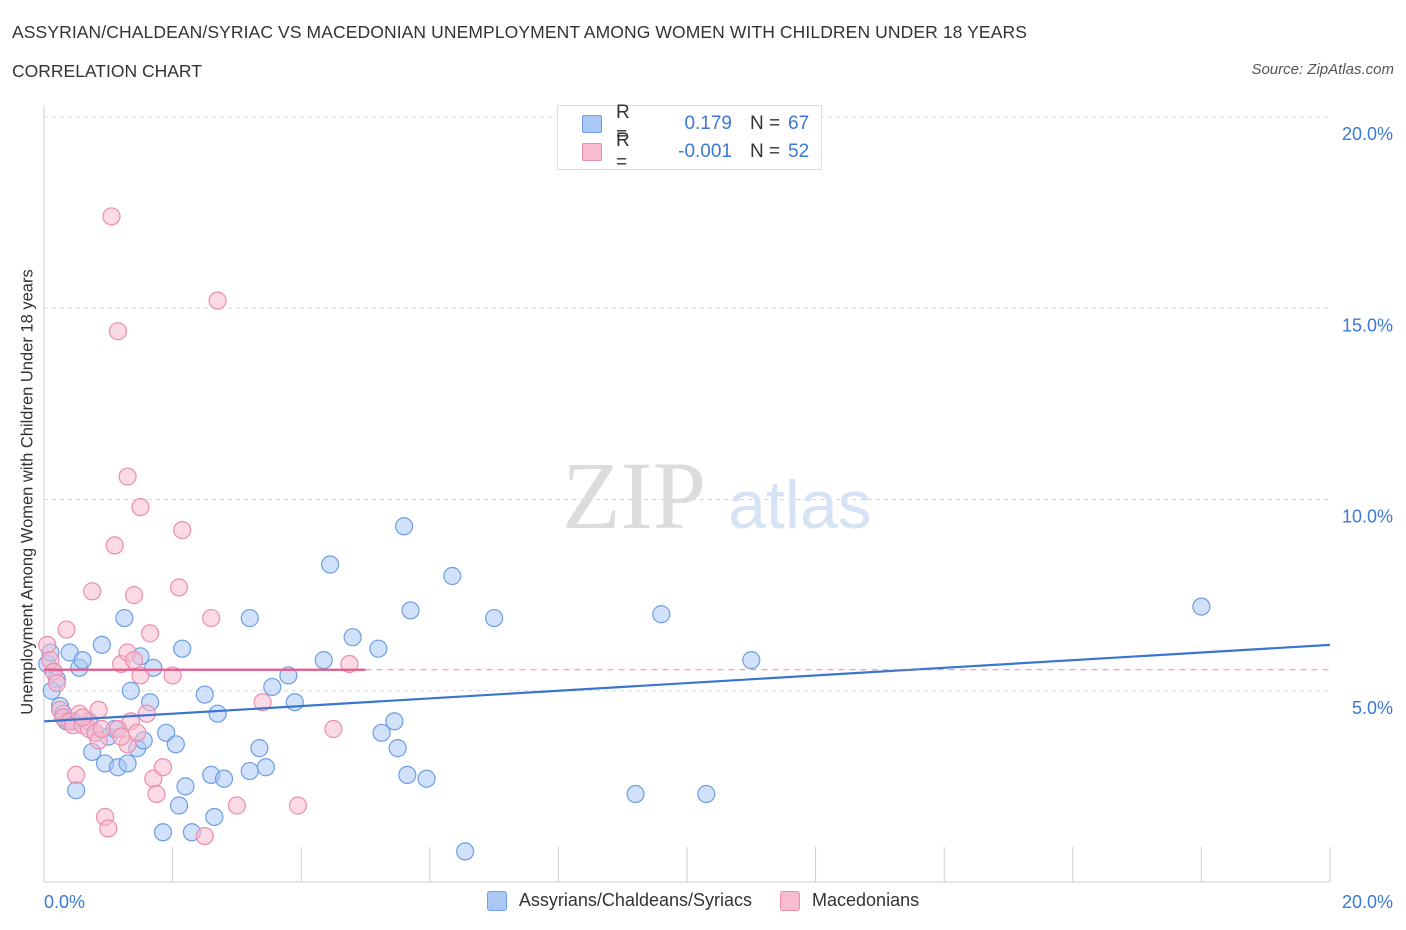  I want to click on legend-n-value: 67, so click(799, 123).